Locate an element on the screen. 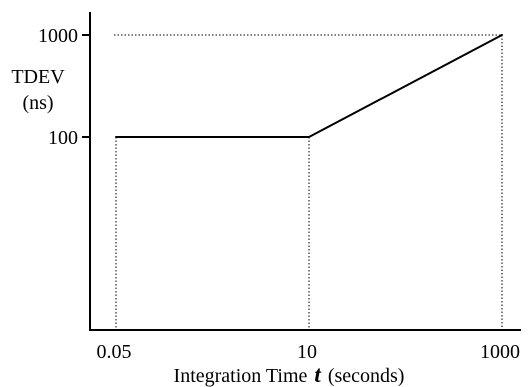 The image size is (529, 387). x-axis-label-text: Integration Time is located at coordinates (241, 376).